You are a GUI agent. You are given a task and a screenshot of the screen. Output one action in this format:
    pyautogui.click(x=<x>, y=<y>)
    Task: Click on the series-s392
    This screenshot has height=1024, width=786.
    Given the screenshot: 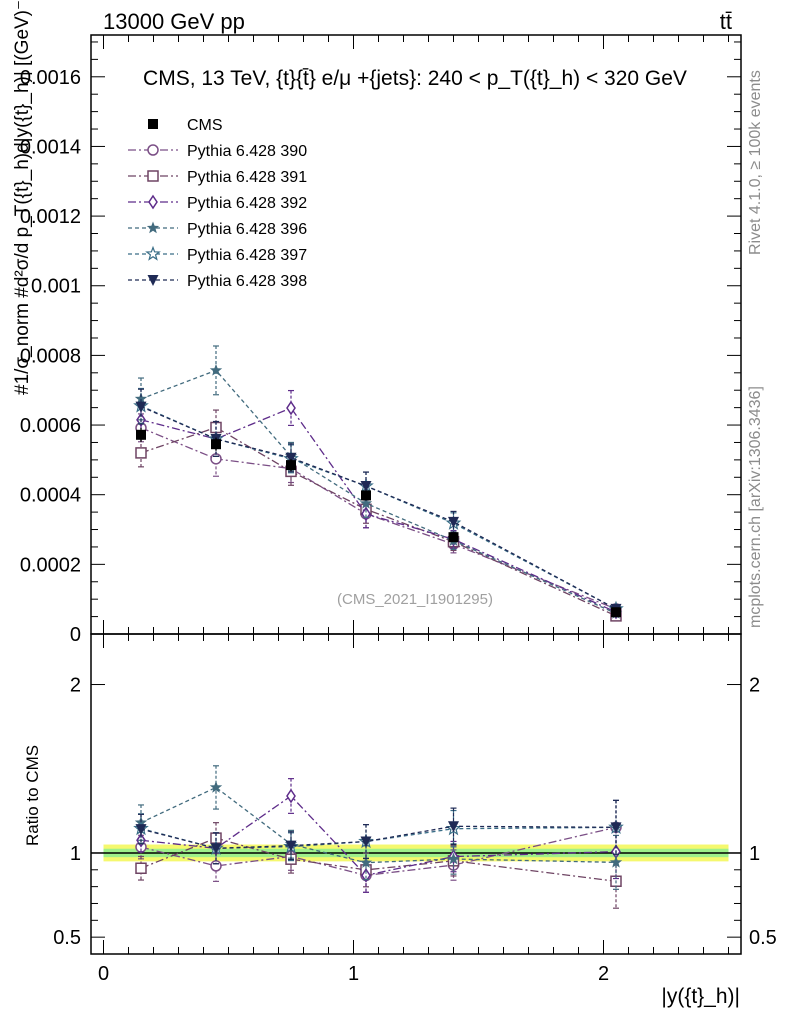 What is the action you would take?
    pyautogui.click(x=378, y=504)
    